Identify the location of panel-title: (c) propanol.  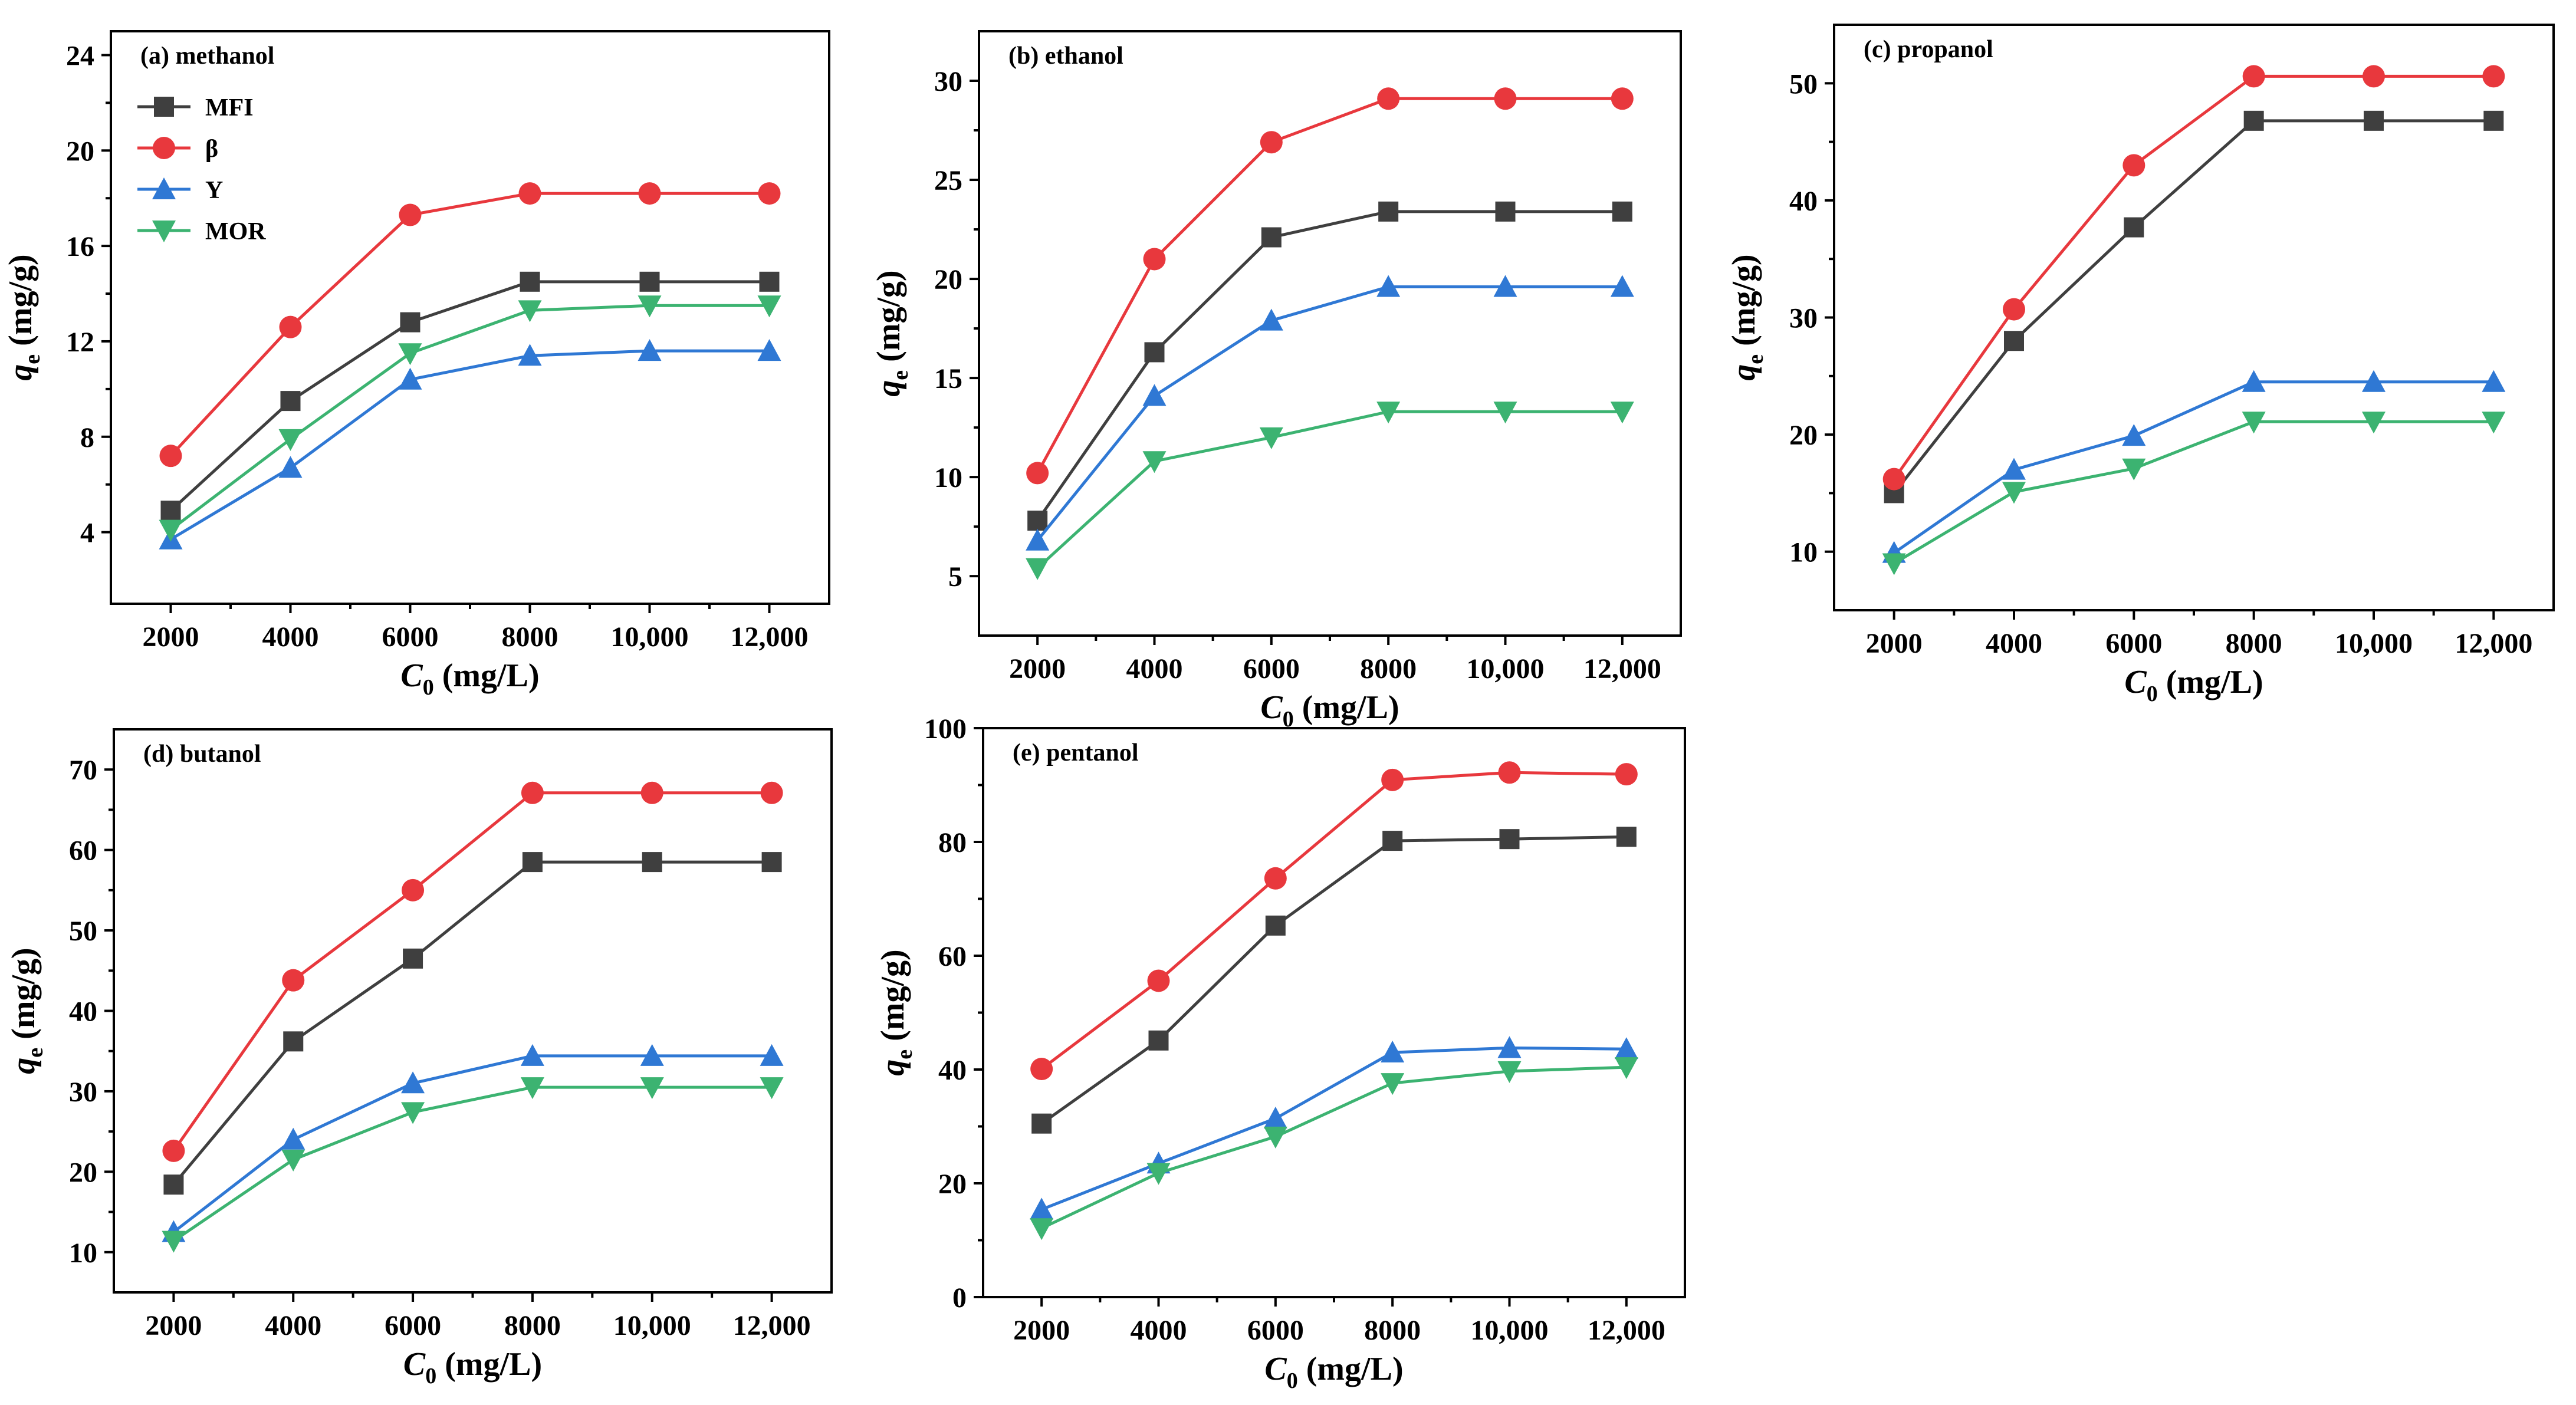
(1929, 49).